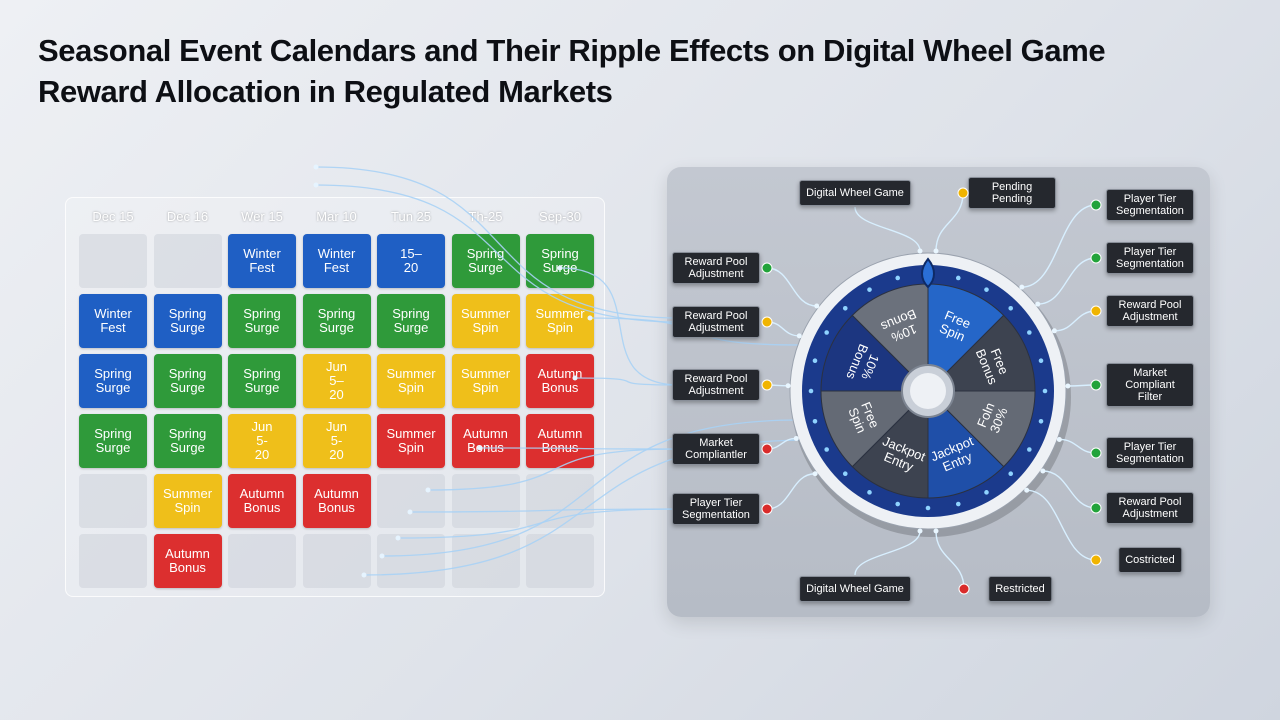 Image resolution: width=1280 pixels, height=720 pixels. What do you see at coordinates (898, 326) in the screenshot?
I see `segment-label: 10% Bonus` at bounding box center [898, 326].